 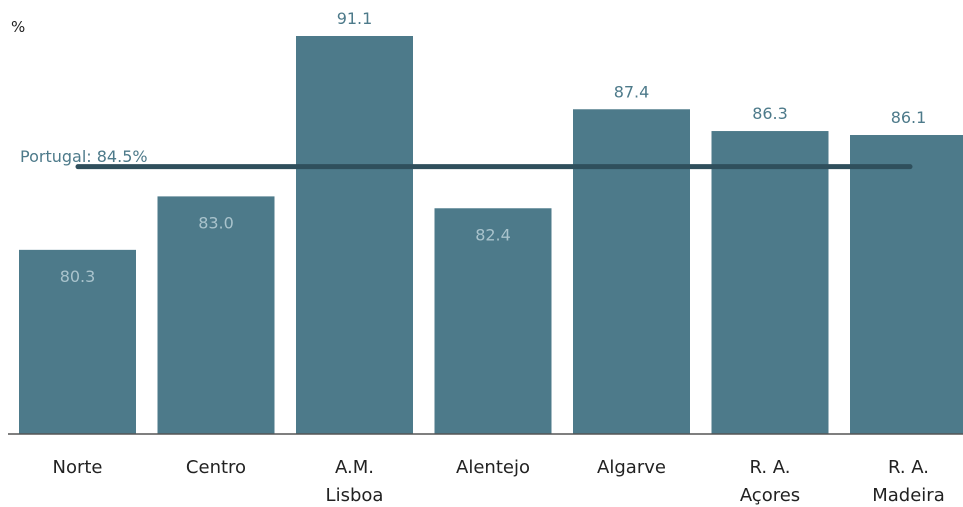 I want to click on category-label: Algarve, so click(x=631, y=467).